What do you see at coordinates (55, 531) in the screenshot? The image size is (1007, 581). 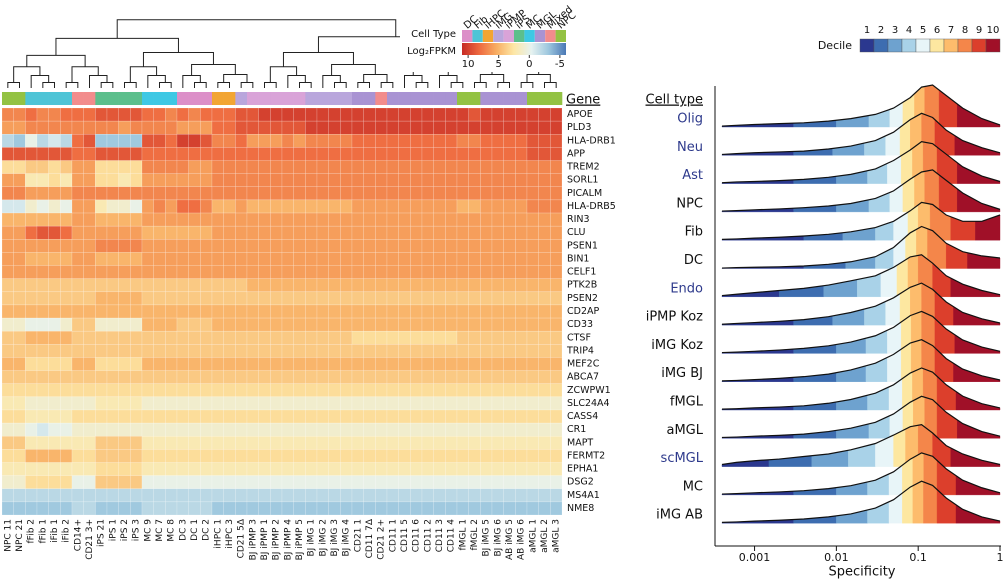 I see `column-label: iFib 1` at bounding box center [55, 531].